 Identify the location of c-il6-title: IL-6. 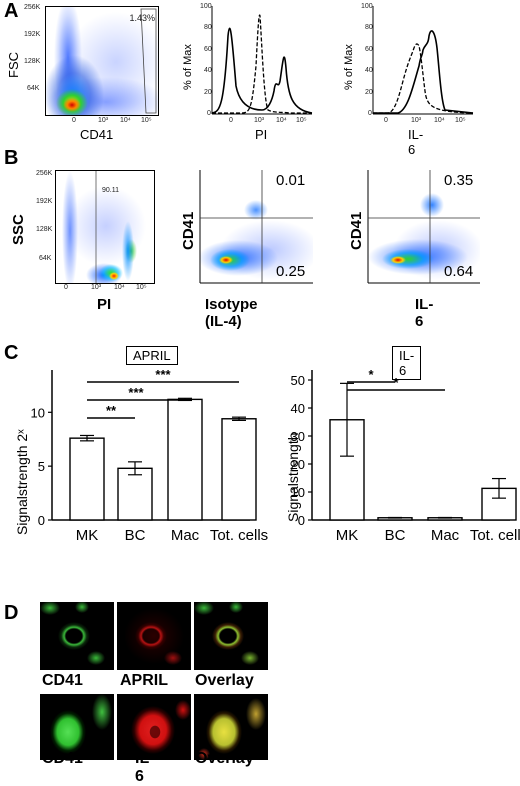
(407, 363).